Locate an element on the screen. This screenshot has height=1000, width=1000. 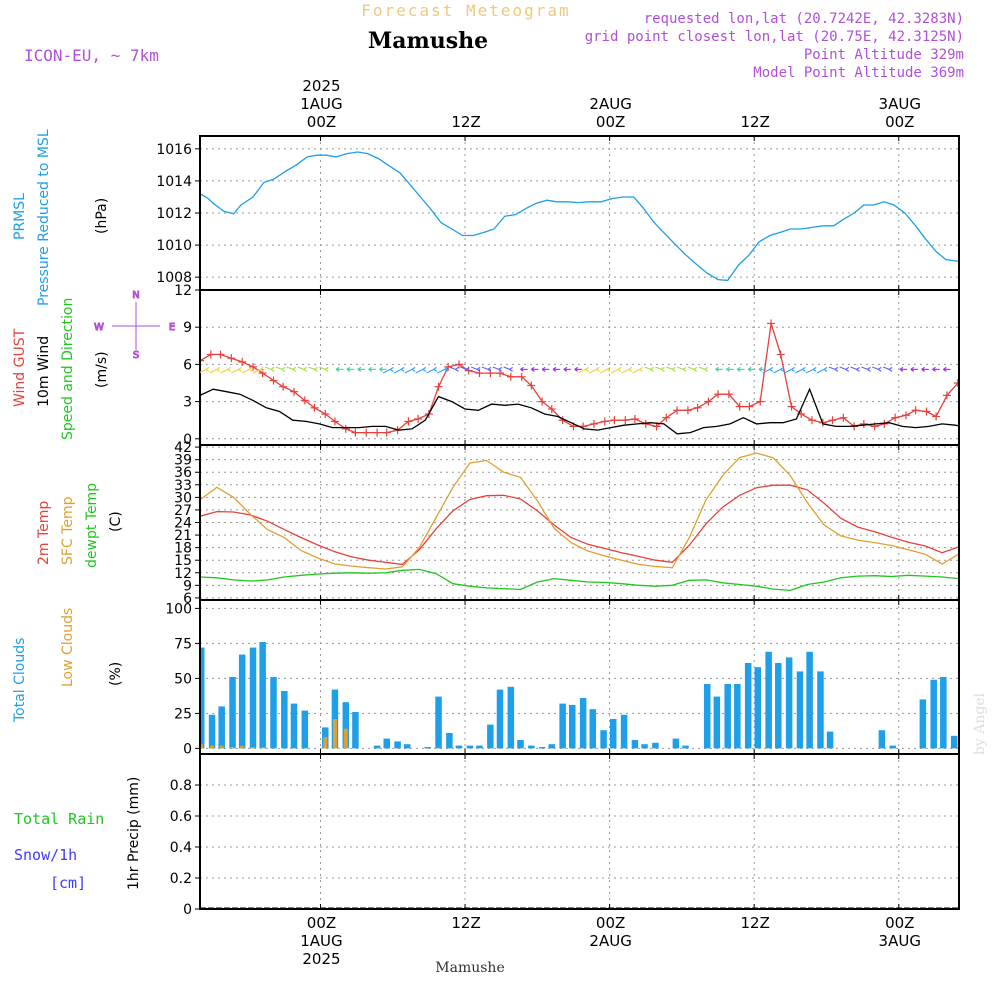
y-tick-label: 0.8 is located at coordinates (181, 786).